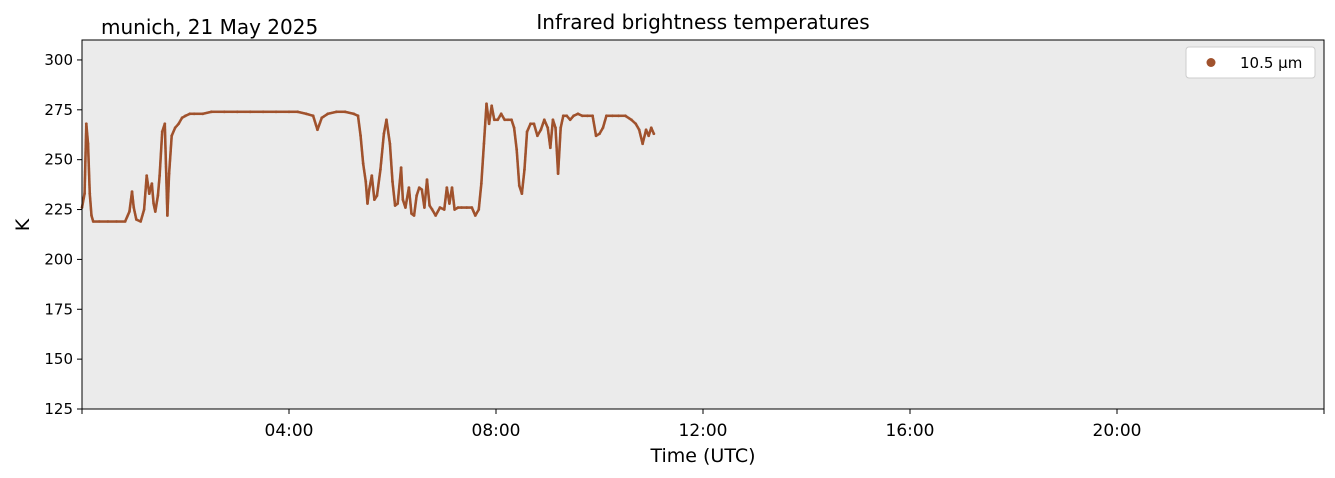 The width and height of the screenshot is (1335, 478). I want to click on y-tick-label: 200, so click(58, 259).